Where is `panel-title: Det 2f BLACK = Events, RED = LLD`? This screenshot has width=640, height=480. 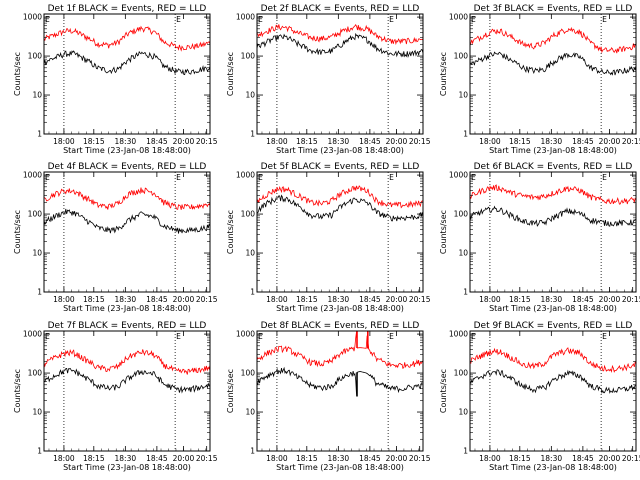
panel-title: Det 2f BLACK = Events, RED = LLD is located at coordinates (340, 9).